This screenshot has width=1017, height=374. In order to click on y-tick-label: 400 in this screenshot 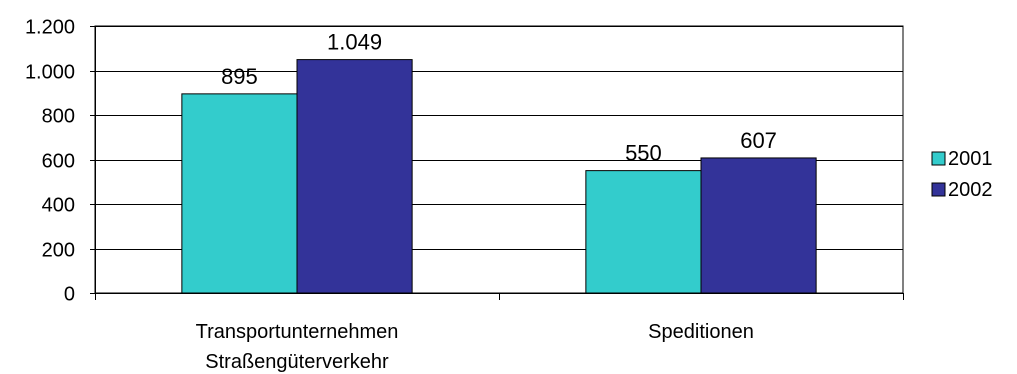, I will do `click(58, 206)`.